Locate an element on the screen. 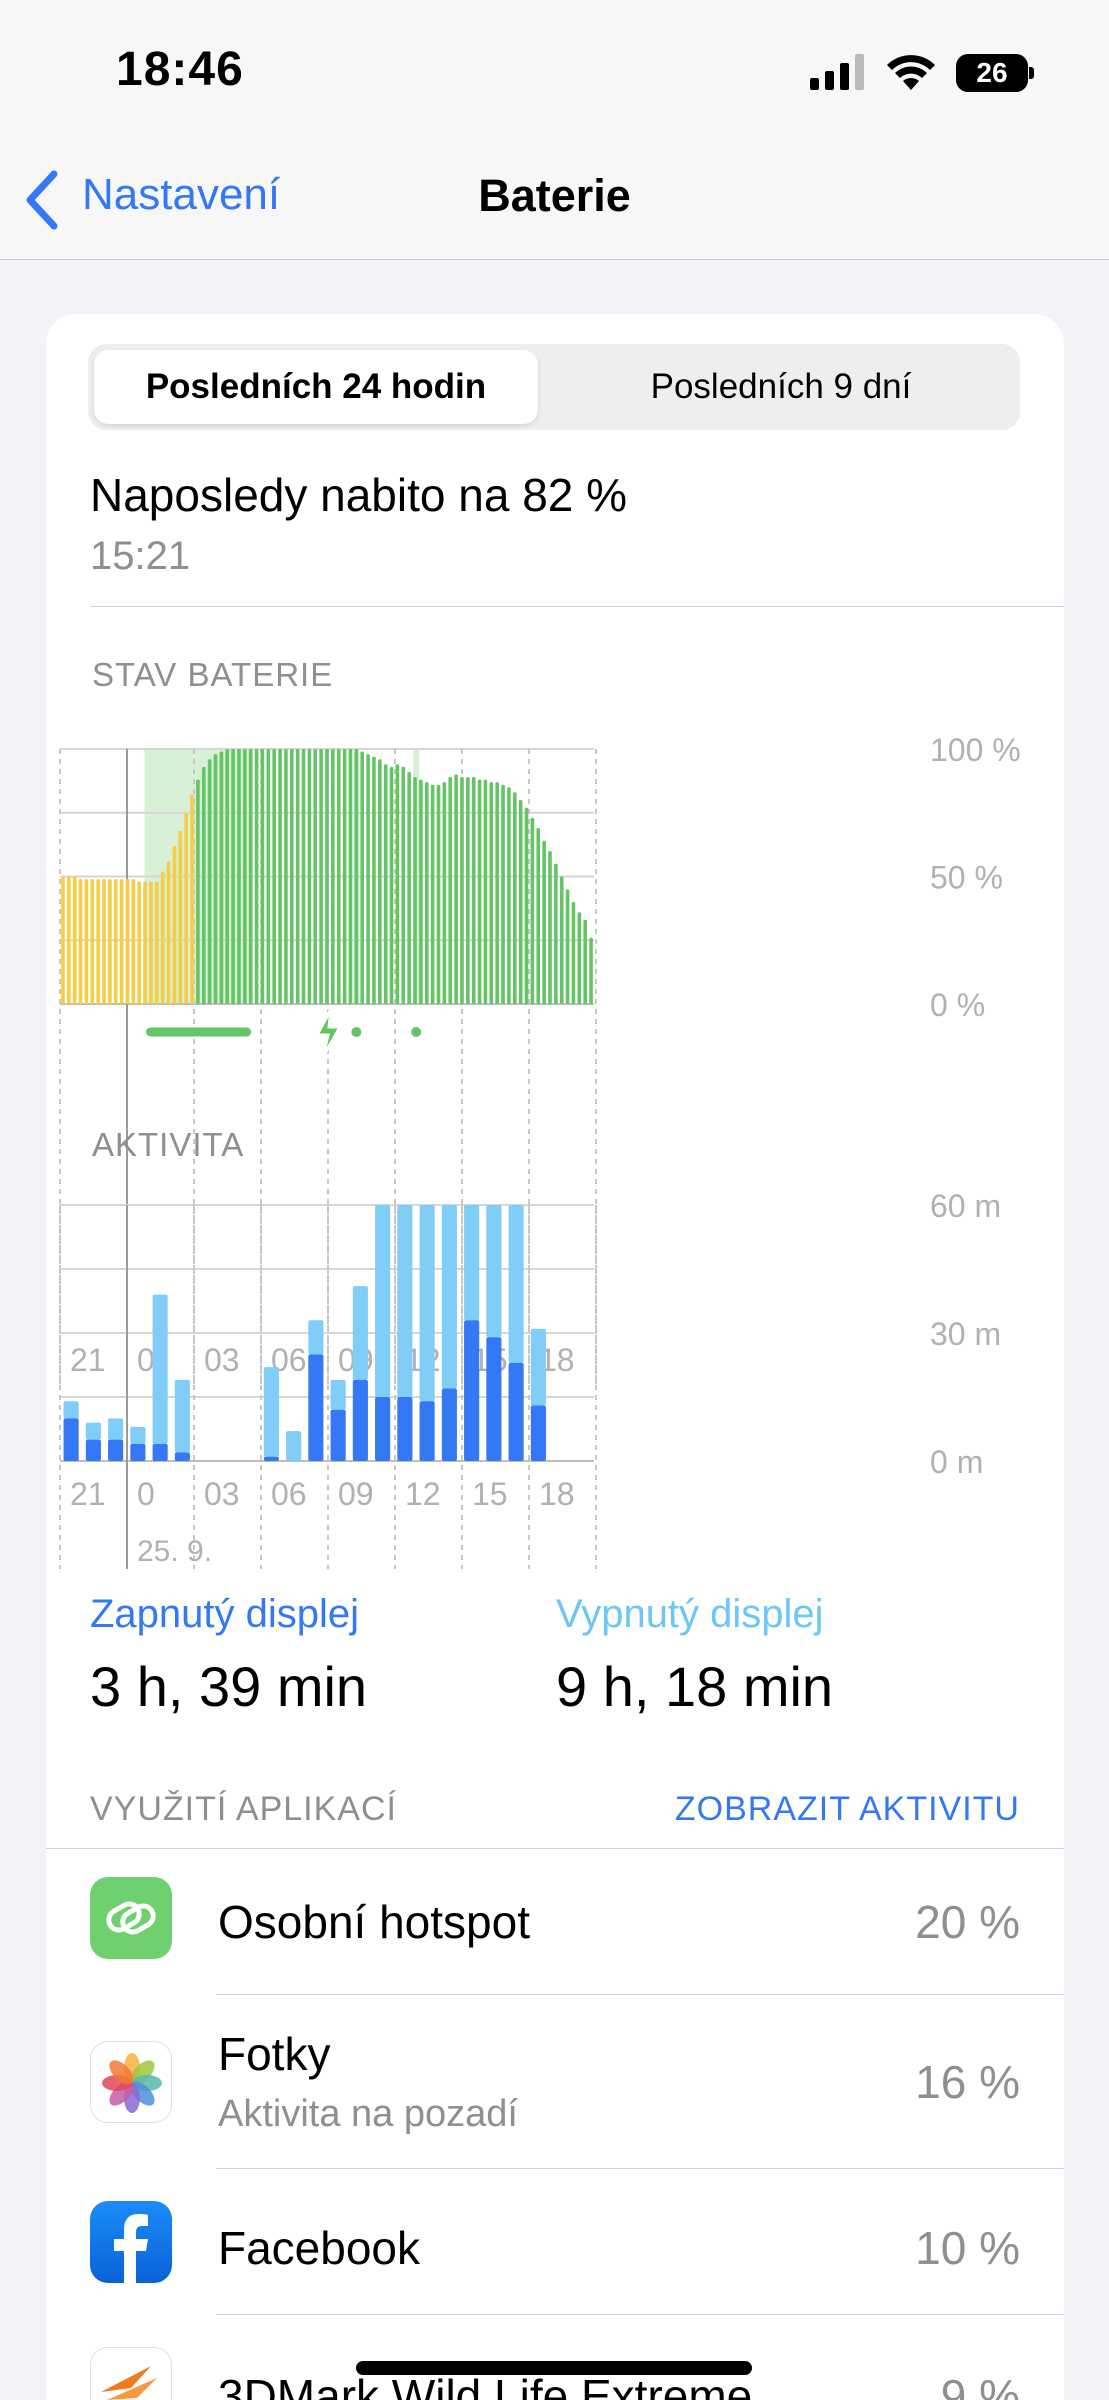 This screenshot has width=1109, height=2400. y-tick-label: 60 m is located at coordinates (965, 1206).